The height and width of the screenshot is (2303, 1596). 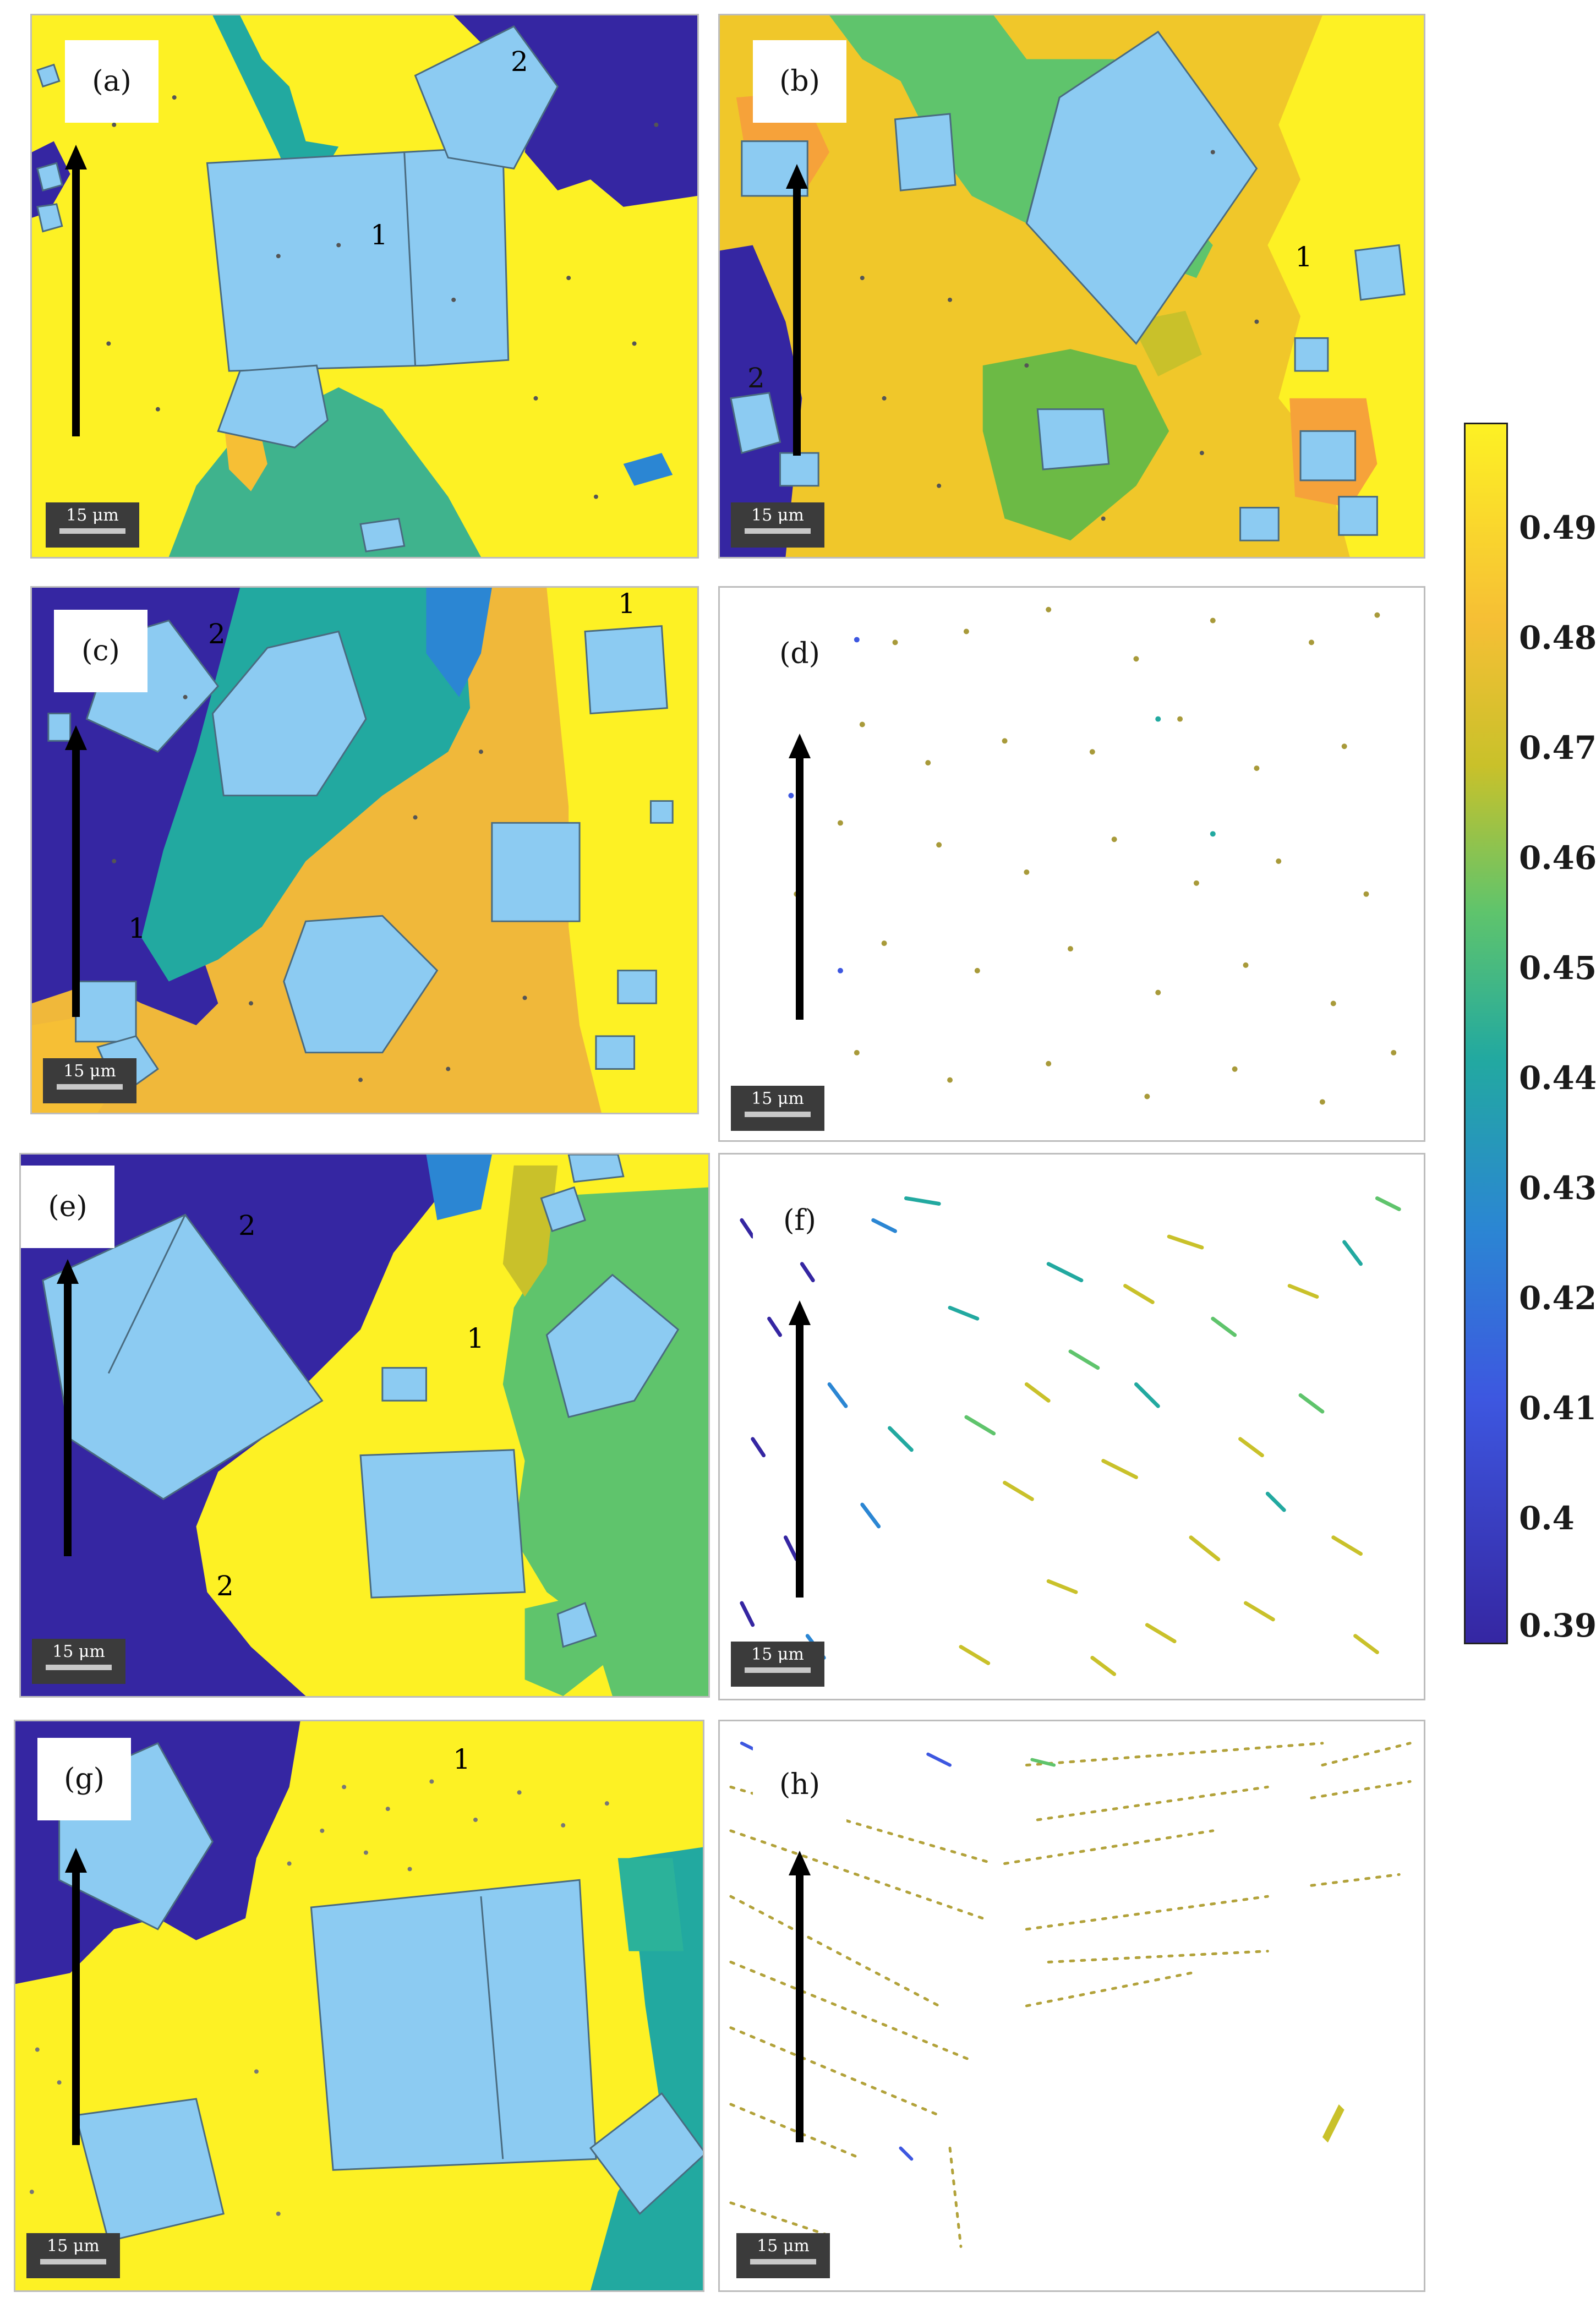 I want to click on panel-b: (b) 1 2 15 μm, so click(x=1071, y=286).